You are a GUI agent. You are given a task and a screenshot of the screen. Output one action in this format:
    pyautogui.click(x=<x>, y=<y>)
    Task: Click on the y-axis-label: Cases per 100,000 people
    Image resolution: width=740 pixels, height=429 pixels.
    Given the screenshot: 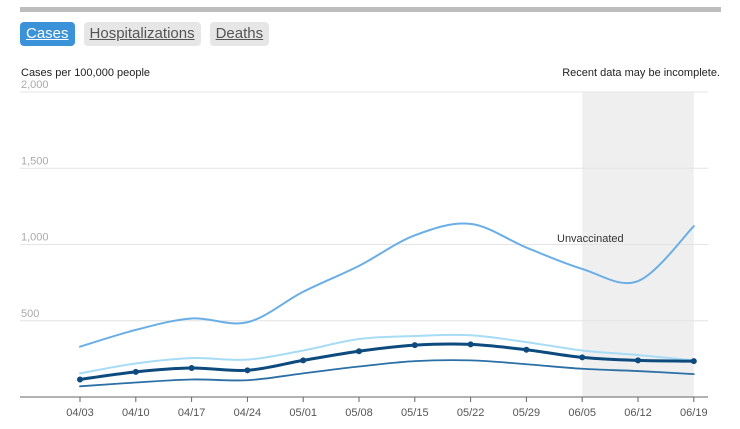 What is the action you would take?
    pyautogui.click(x=86, y=73)
    